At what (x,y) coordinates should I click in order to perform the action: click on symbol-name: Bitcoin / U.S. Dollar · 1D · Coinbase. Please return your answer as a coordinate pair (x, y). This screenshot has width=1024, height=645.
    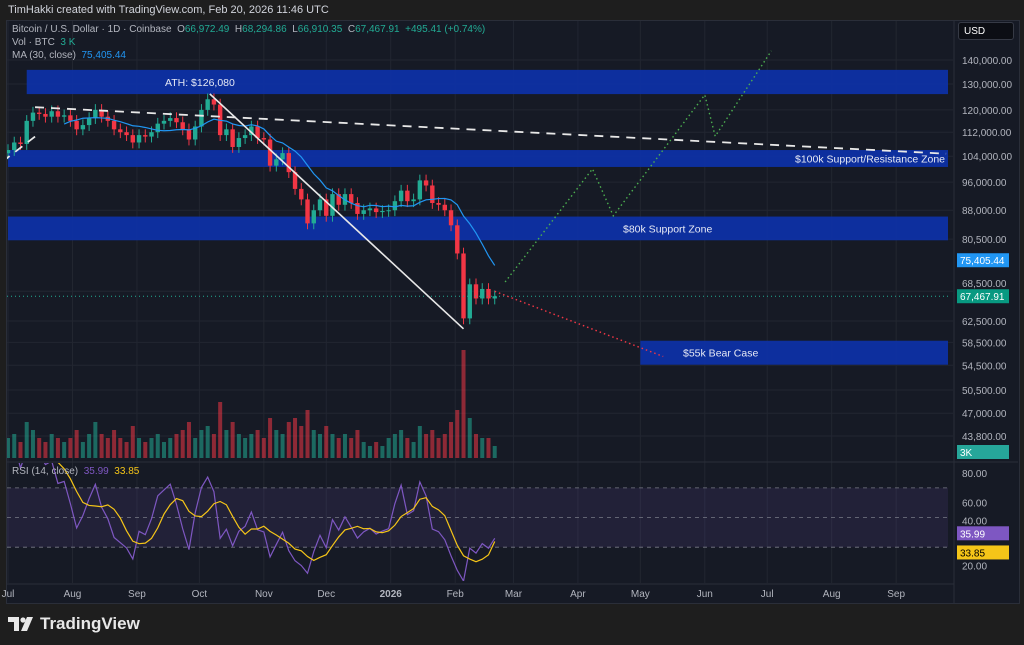
    Looking at the image, I should click on (92, 29).